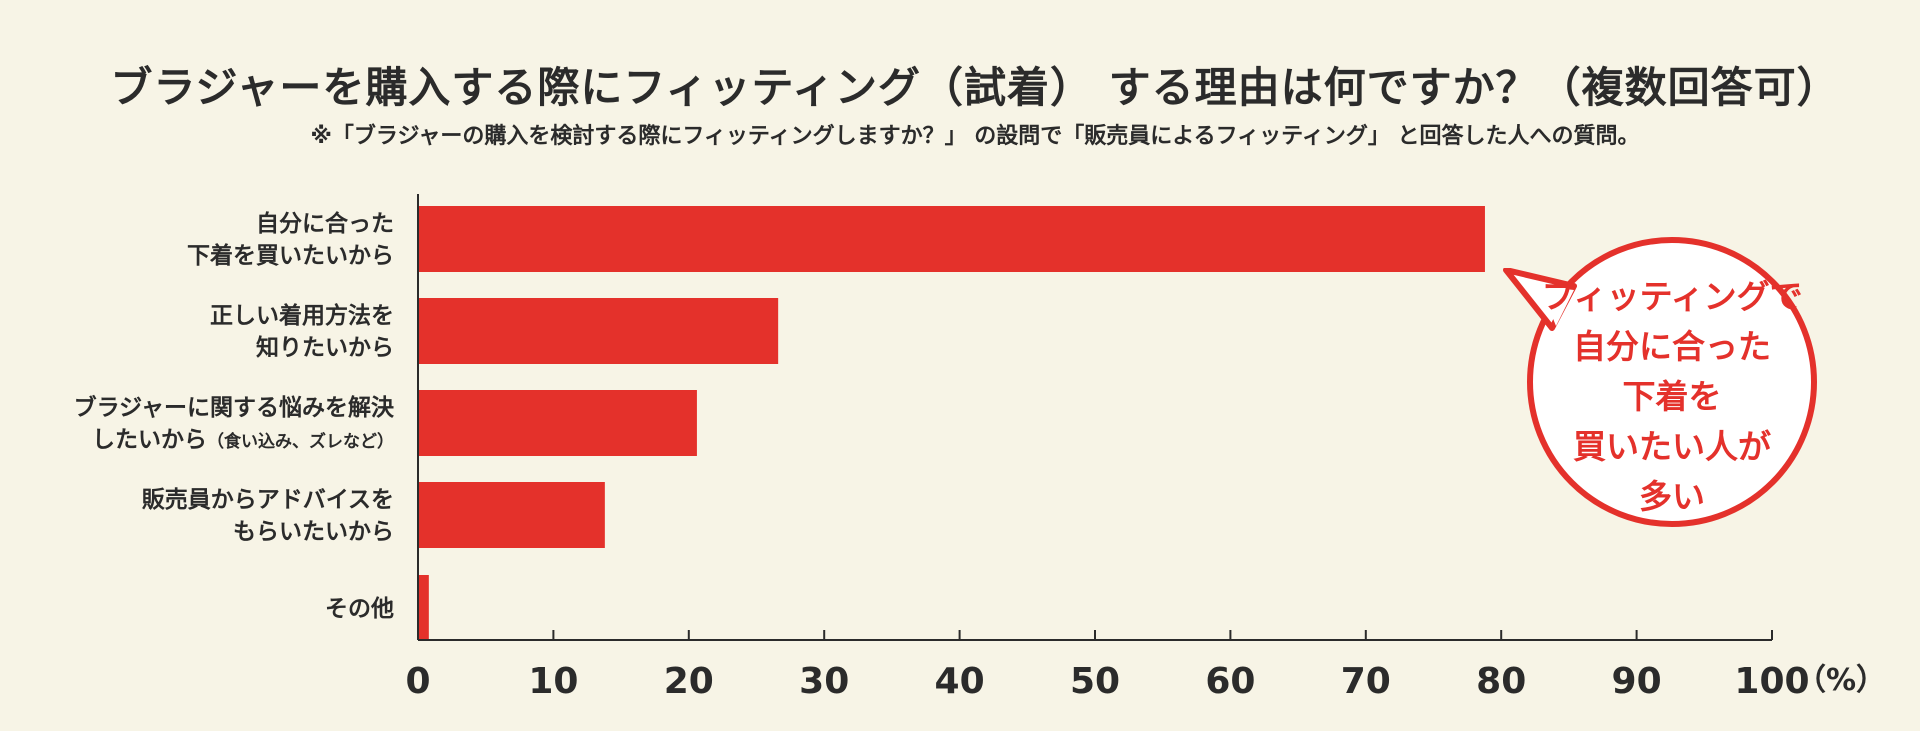 The image size is (1920, 731). What do you see at coordinates (1672, 446) in the screenshot?
I see `callout-line-3: 買いたい人が` at bounding box center [1672, 446].